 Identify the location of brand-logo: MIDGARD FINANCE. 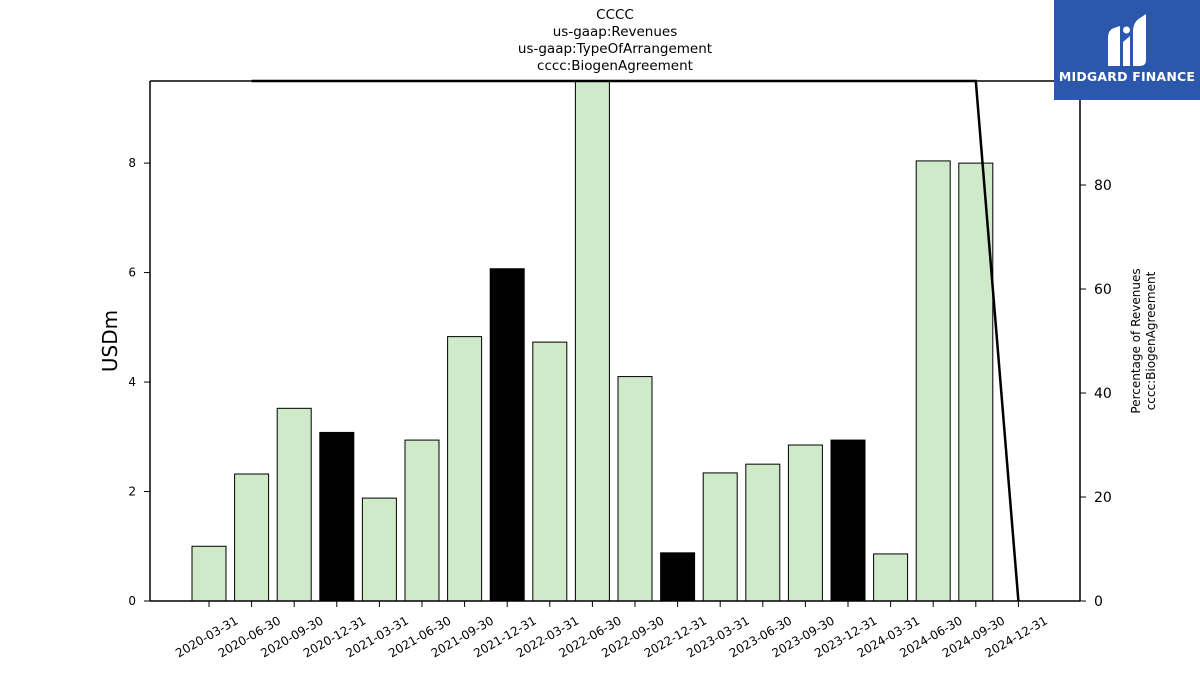
(1127, 50).